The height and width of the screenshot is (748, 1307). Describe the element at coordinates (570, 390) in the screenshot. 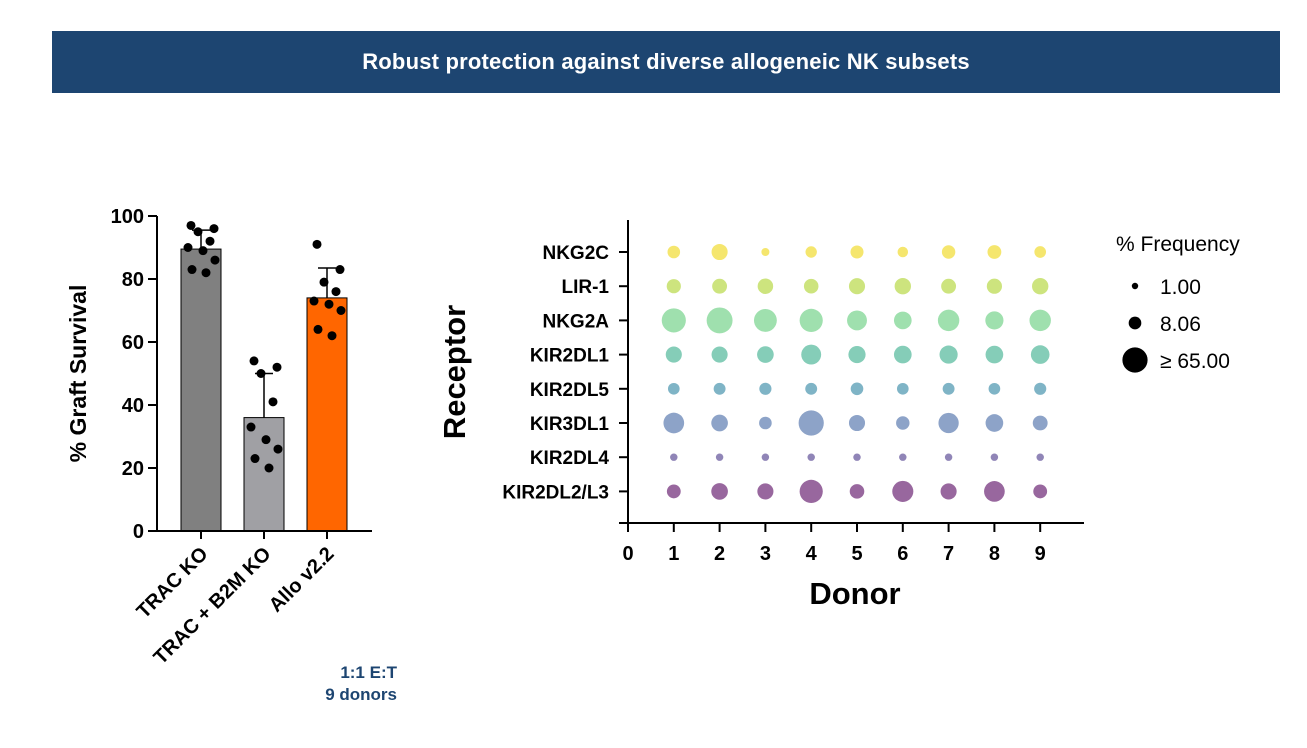

I see `y-tick-label: KIR2DL5` at that location.